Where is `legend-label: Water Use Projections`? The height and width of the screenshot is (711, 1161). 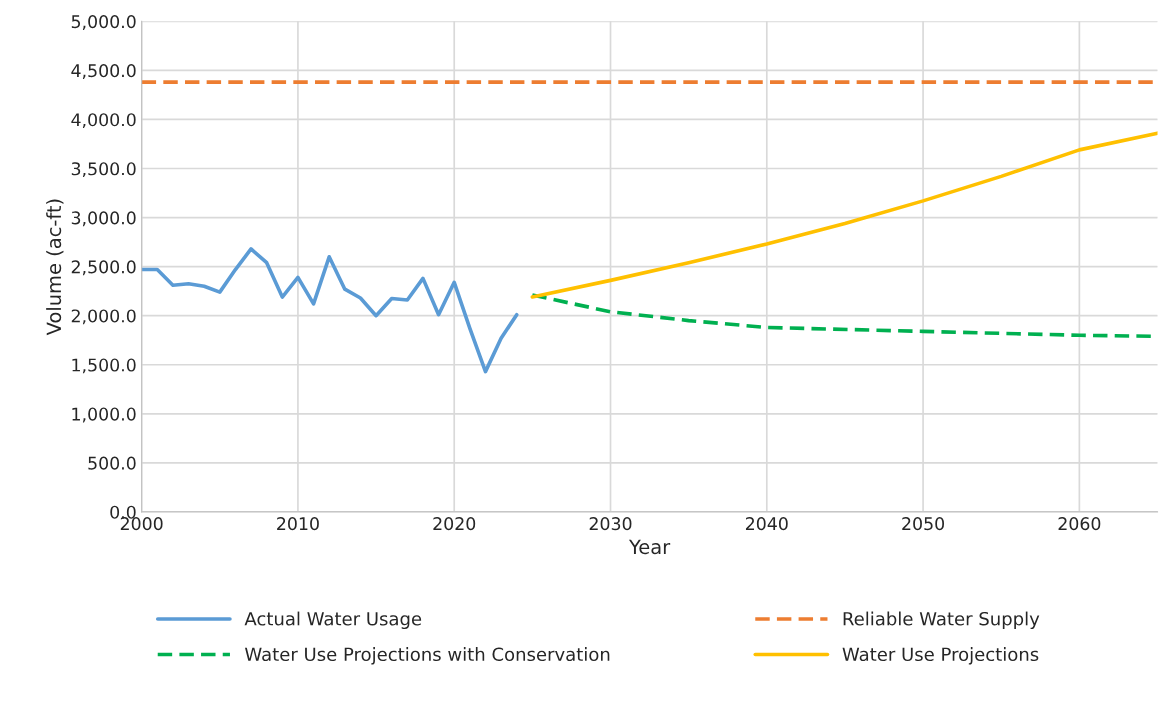 legend-label: Water Use Projections is located at coordinates (940, 656).